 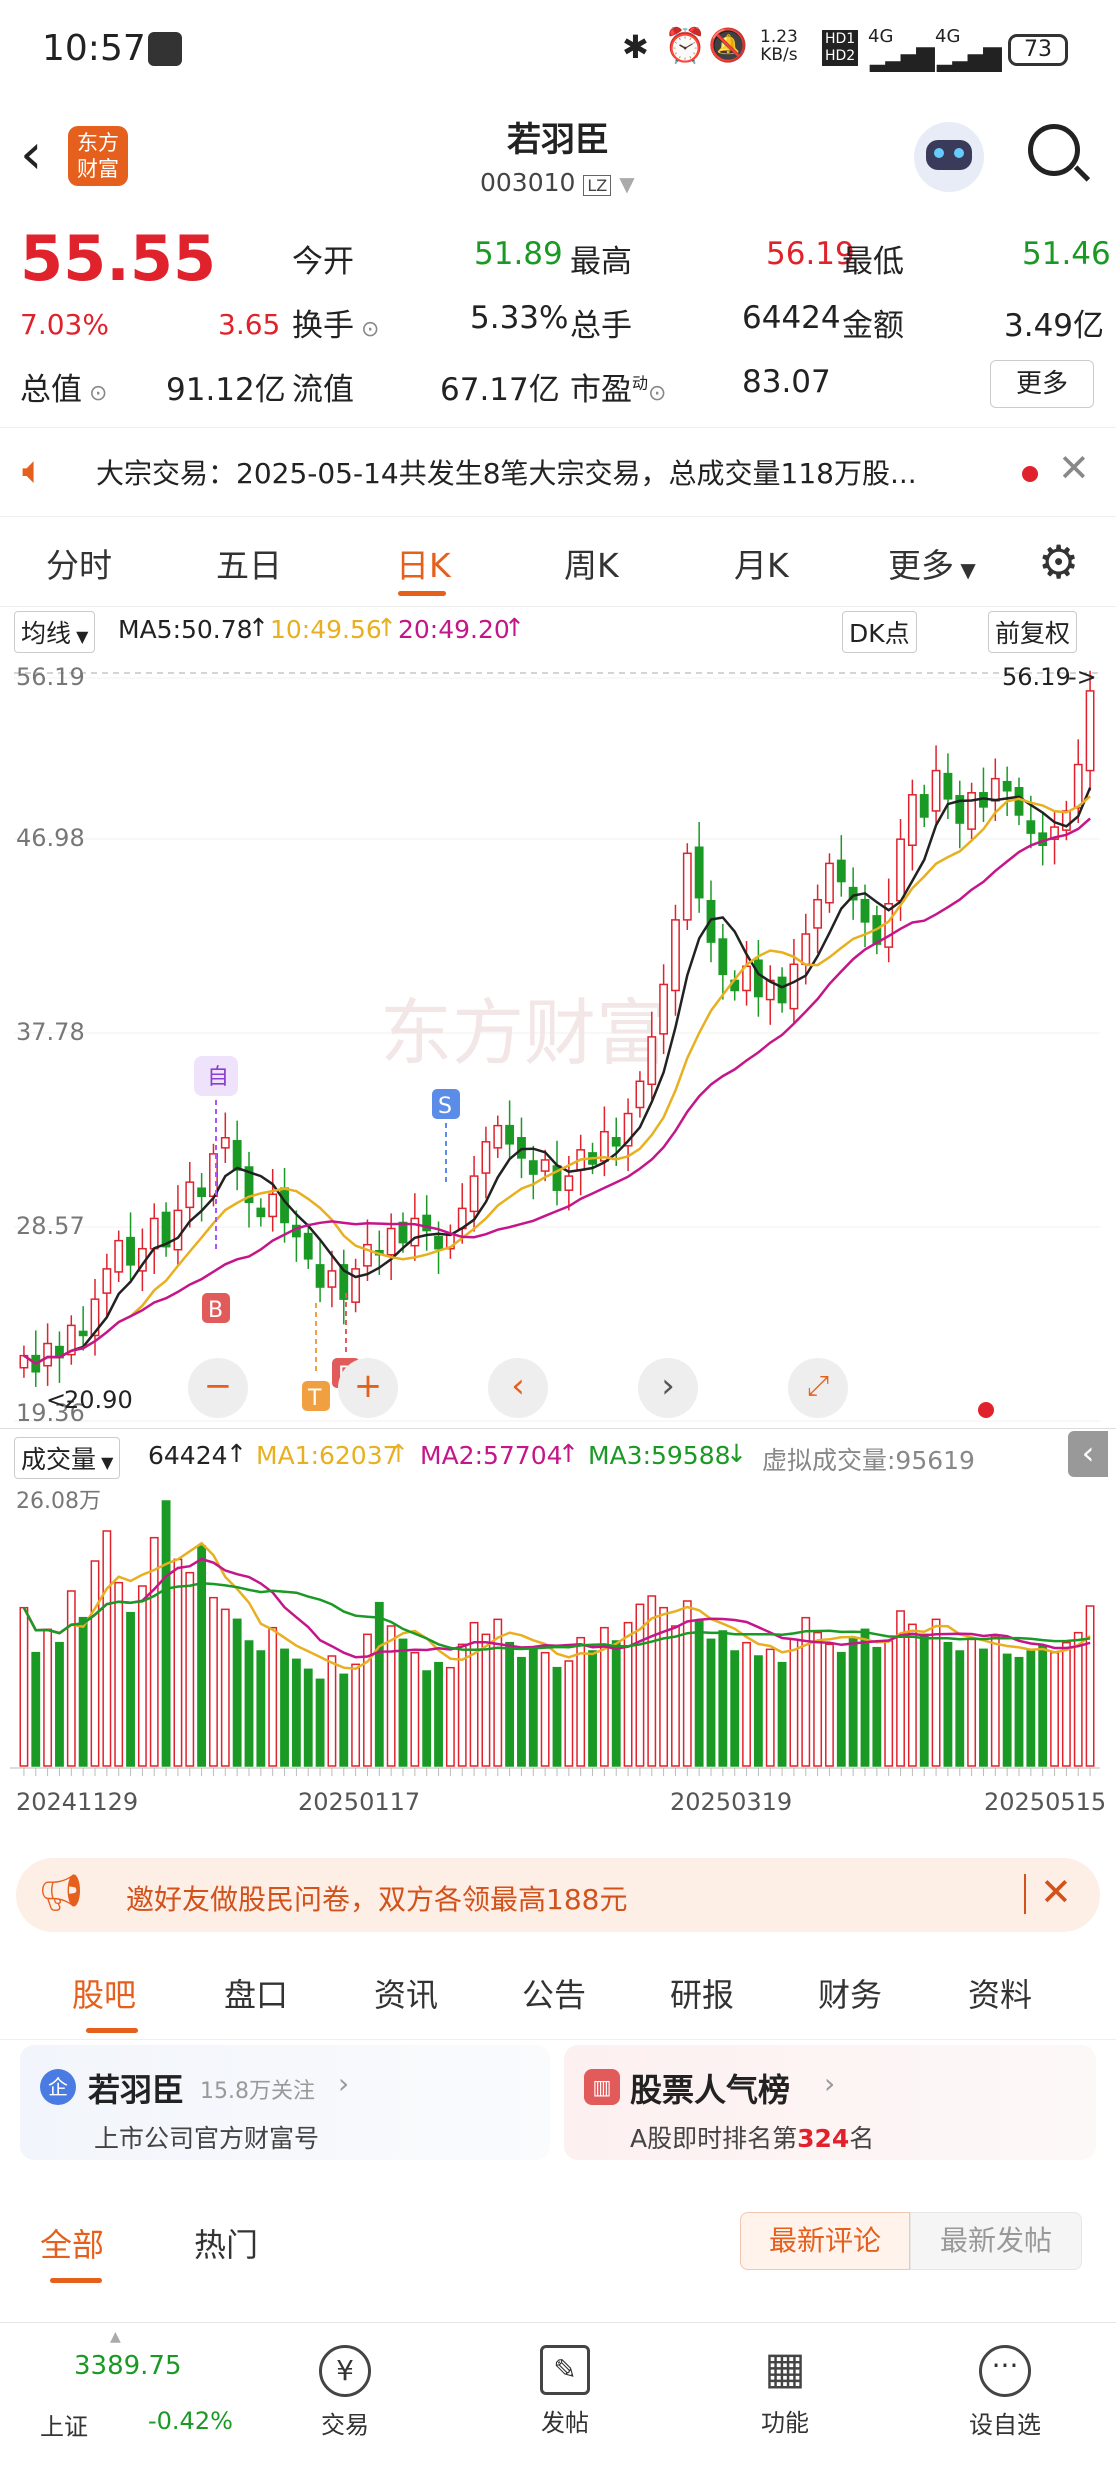 What do you see at coordinates (558, 1895) in the screenshot?
I see `promo-banner: 📢︎ 邀好友做股民问卷，双方各领最高188元 ✕` at bounding box center [558, 1895].